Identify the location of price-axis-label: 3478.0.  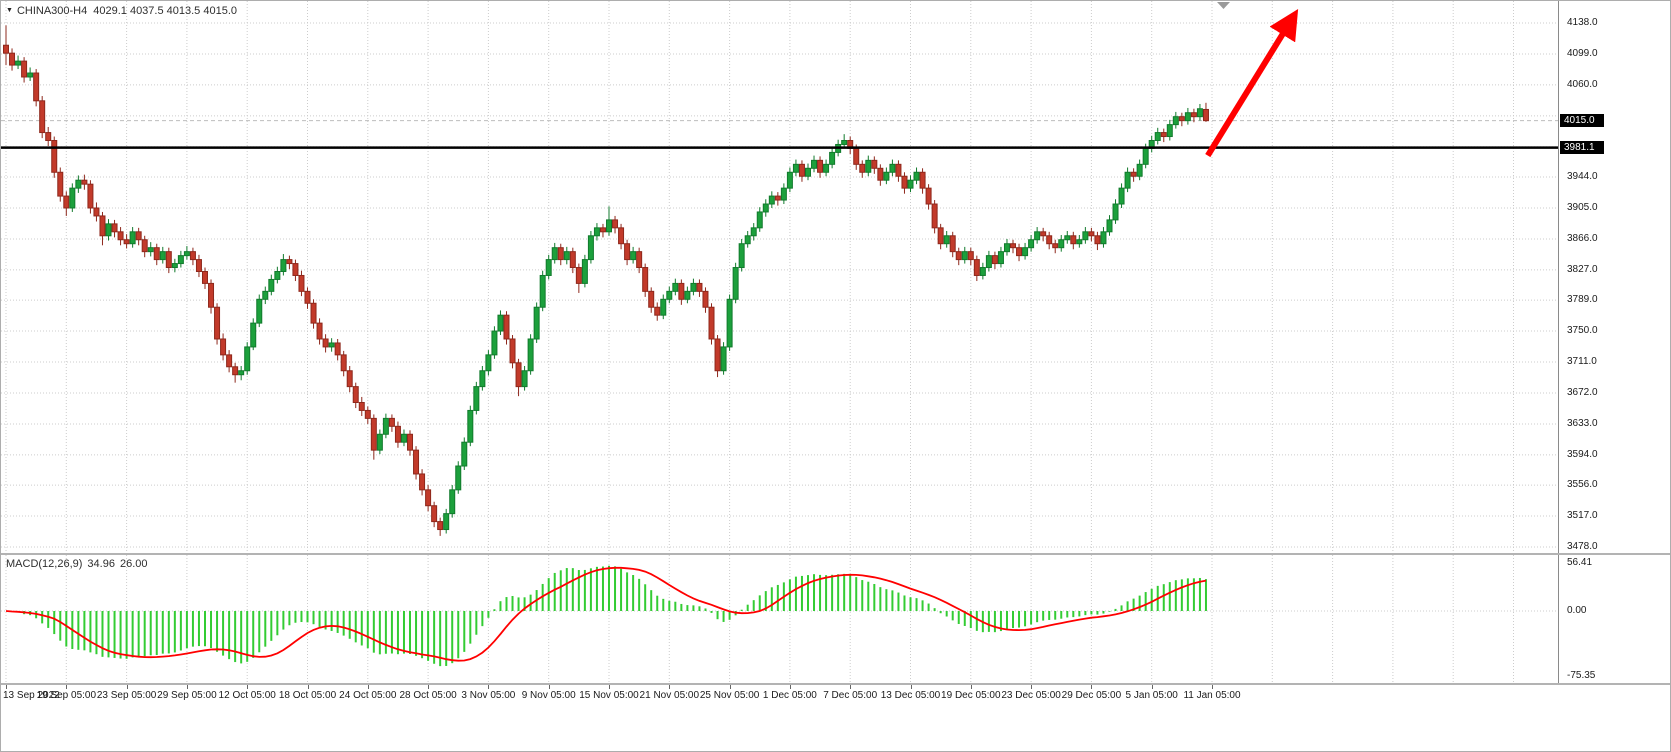
(1582, 546).